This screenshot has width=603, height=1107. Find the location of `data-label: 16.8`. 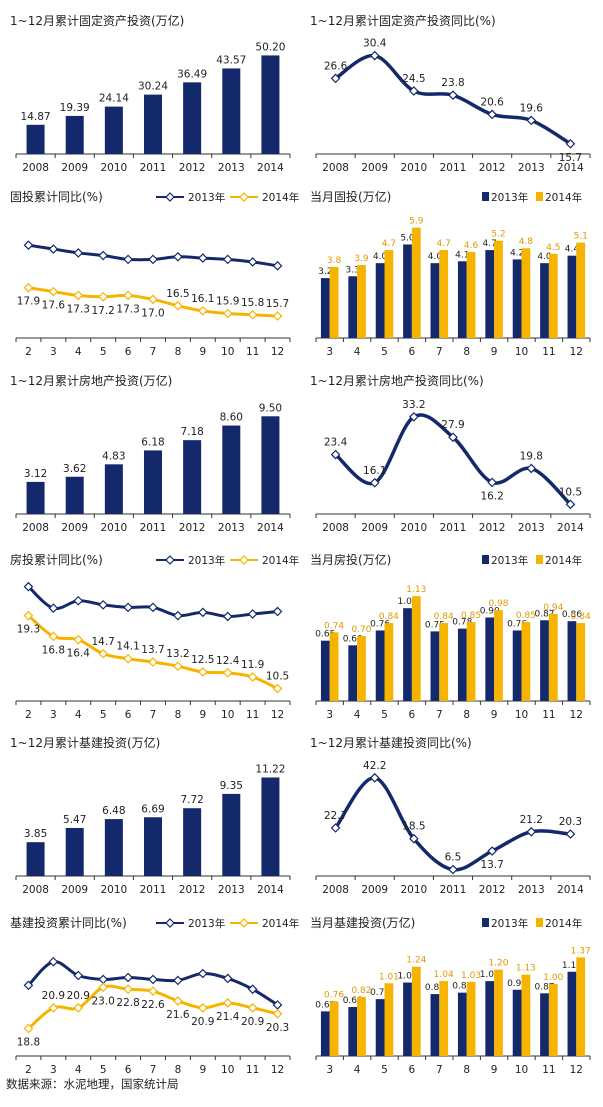

data-label: 16.8 is located at coordinates (53, 650).